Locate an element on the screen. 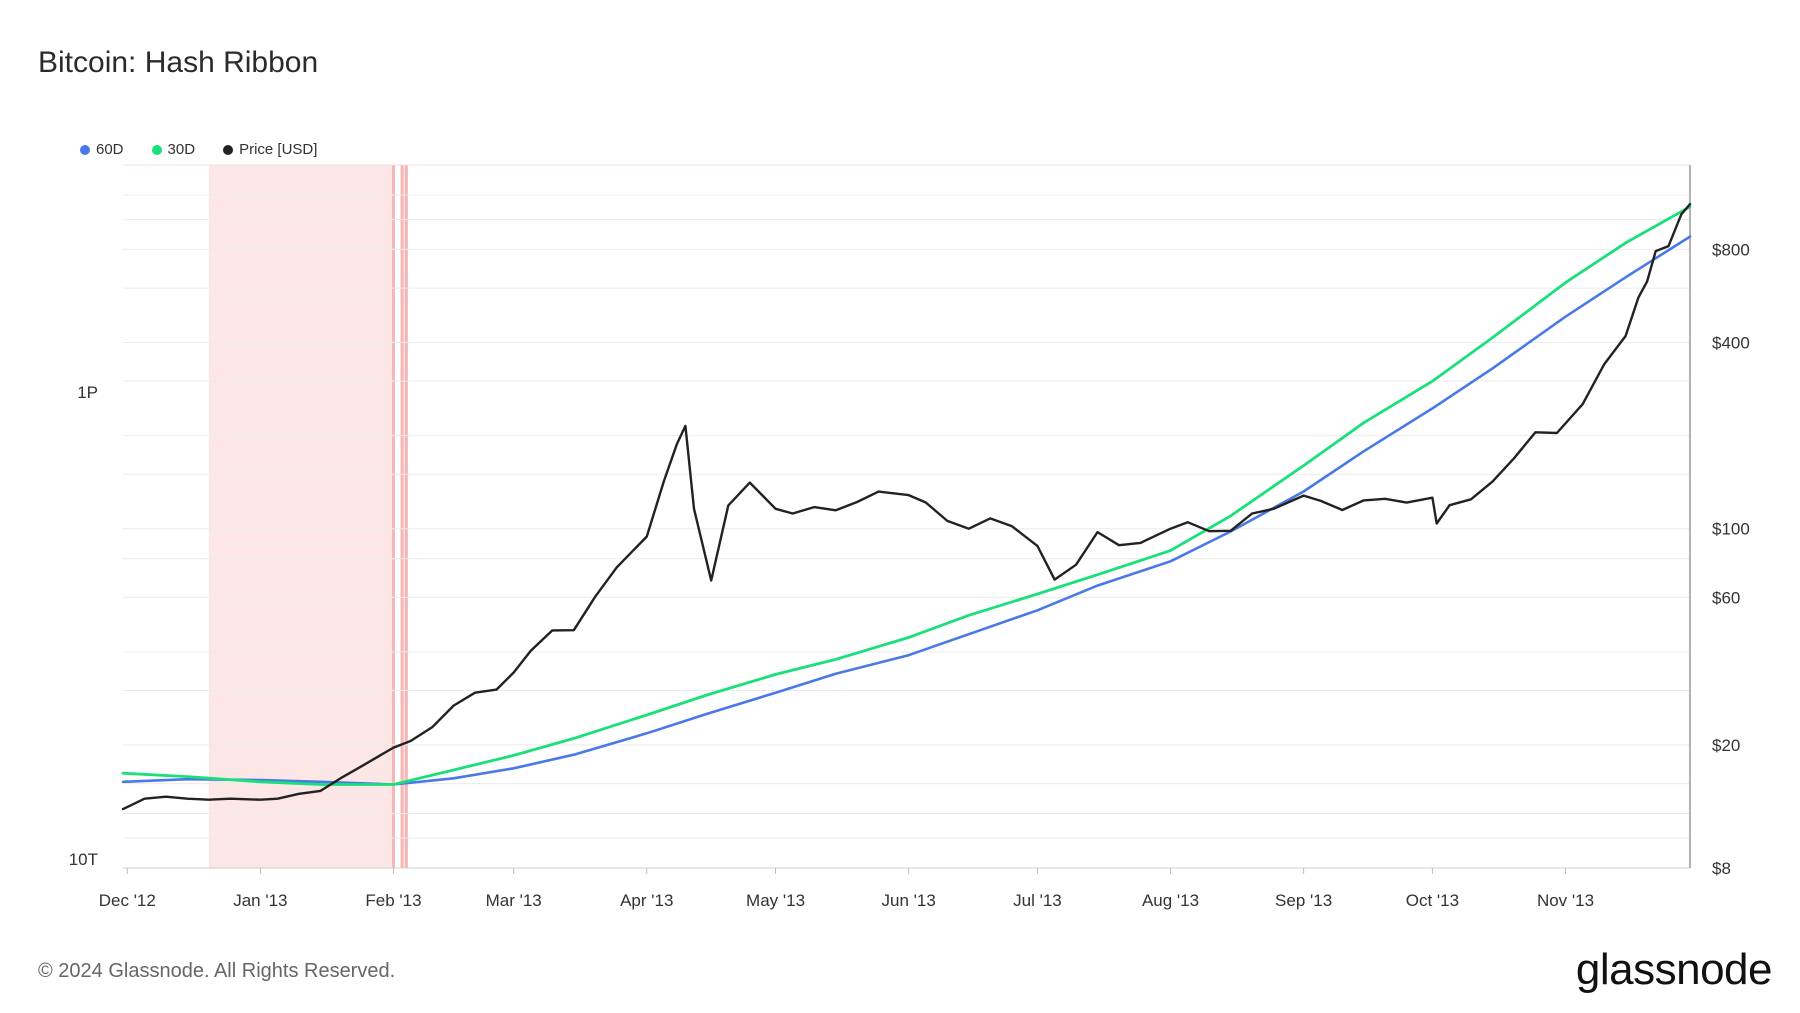  chart-title: Bitcoin: Hash Ribbon is located at coordinates (178, 62).